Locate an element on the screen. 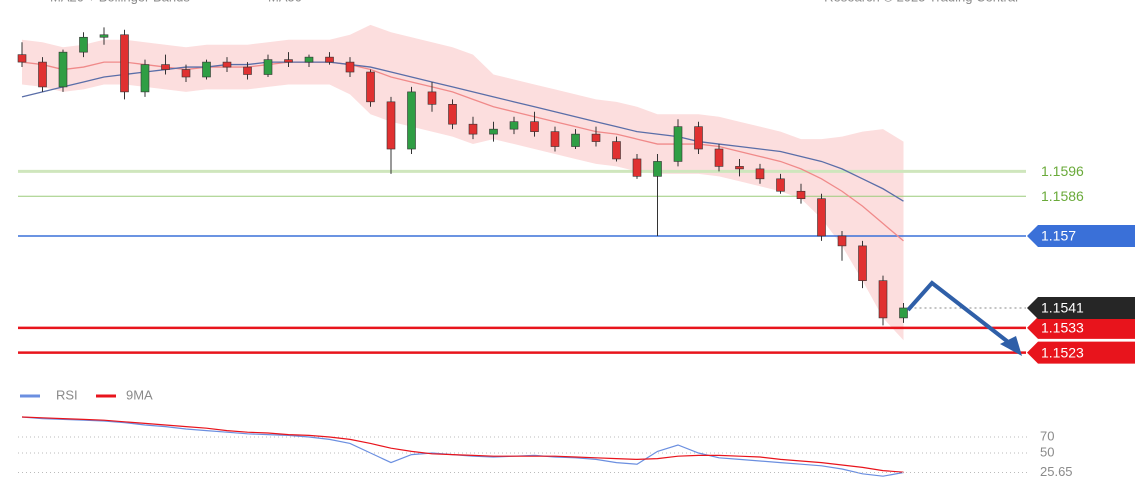  level-label: 1.1586 is located at coordinates (1062, 196).